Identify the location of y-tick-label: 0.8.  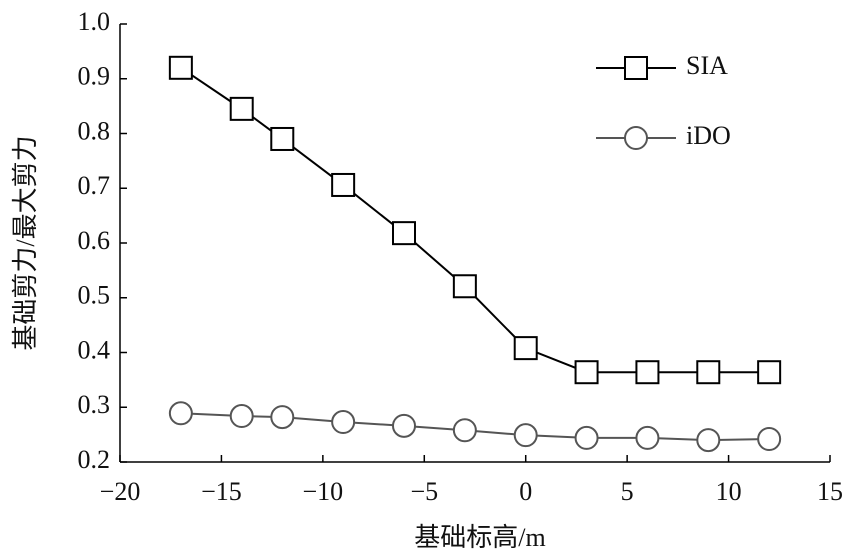
(94, 130).